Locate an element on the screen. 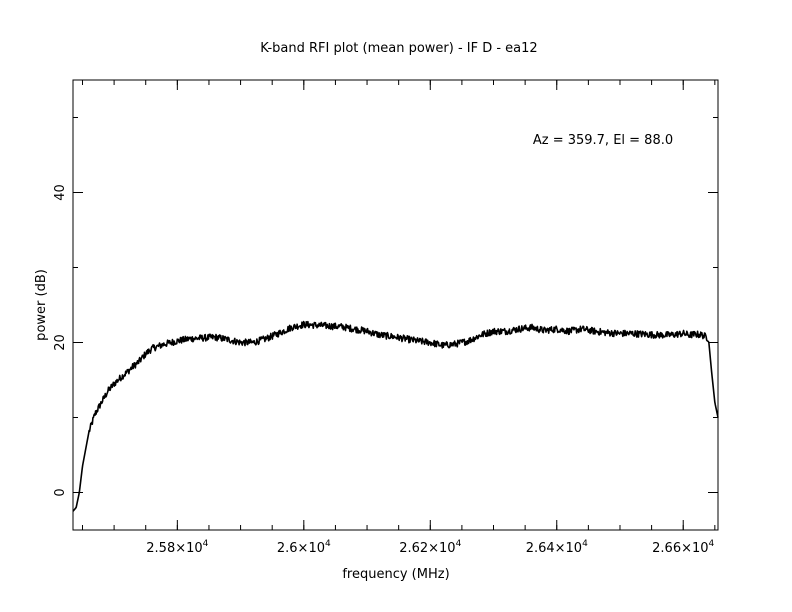  y-tick-label: 0 is located at coordinates (60, 492).